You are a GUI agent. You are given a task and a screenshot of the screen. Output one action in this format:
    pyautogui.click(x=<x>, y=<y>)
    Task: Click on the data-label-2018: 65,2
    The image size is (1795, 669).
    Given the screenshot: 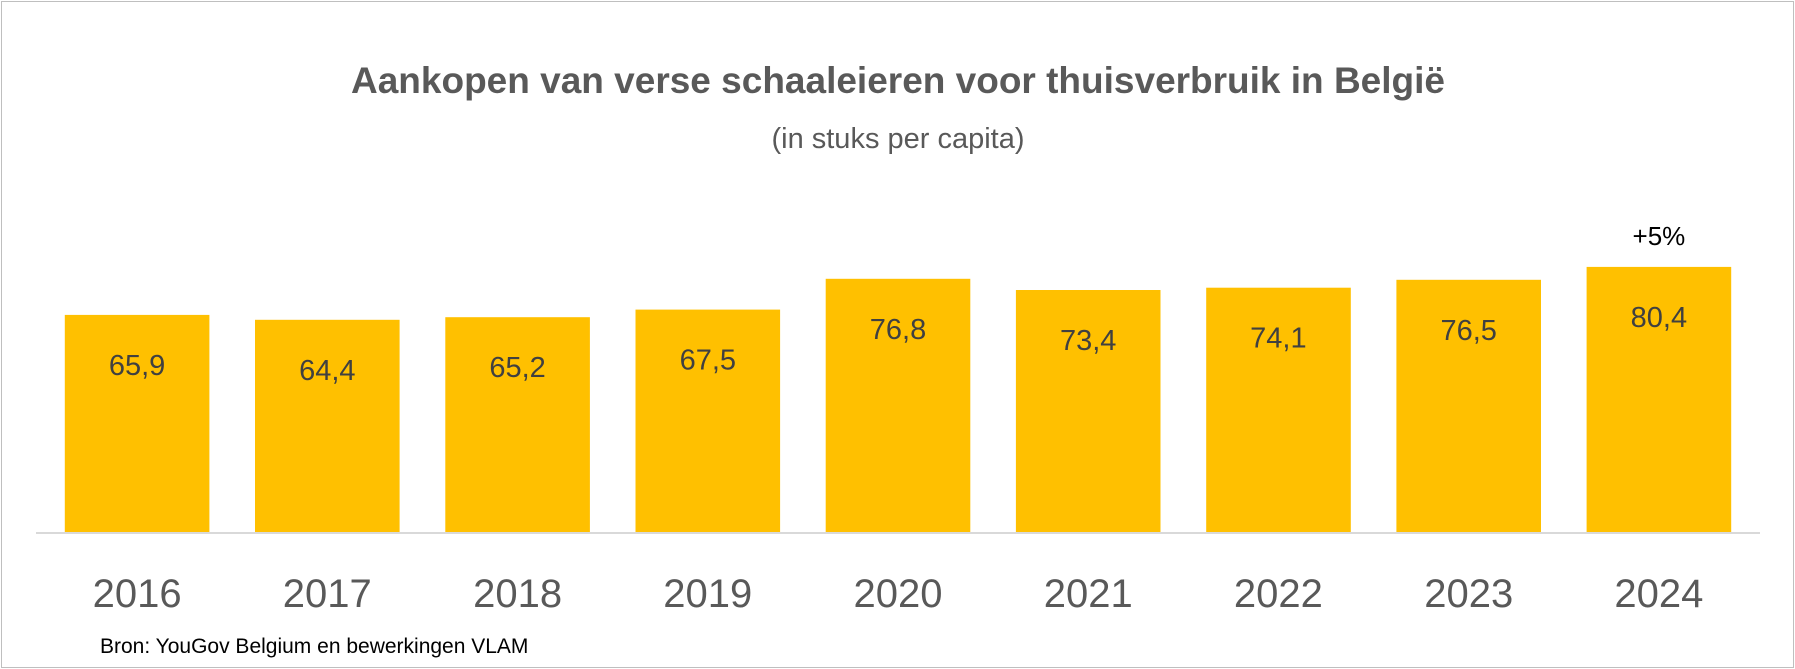 What is the action you would take?
    pyautogui.click(x=517, y=368)
    